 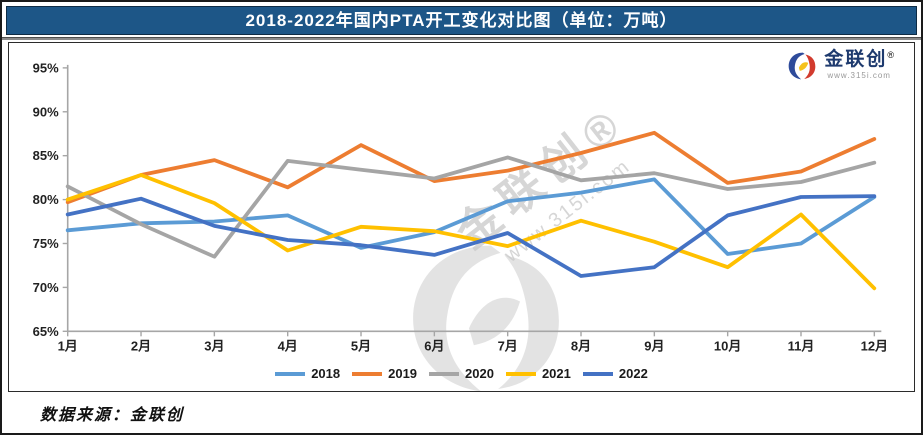 What do you see at coordinates (508, 345) in the screenshot?
I see `x-axis-tick-label: 7月` at bounding box center [508, 345].